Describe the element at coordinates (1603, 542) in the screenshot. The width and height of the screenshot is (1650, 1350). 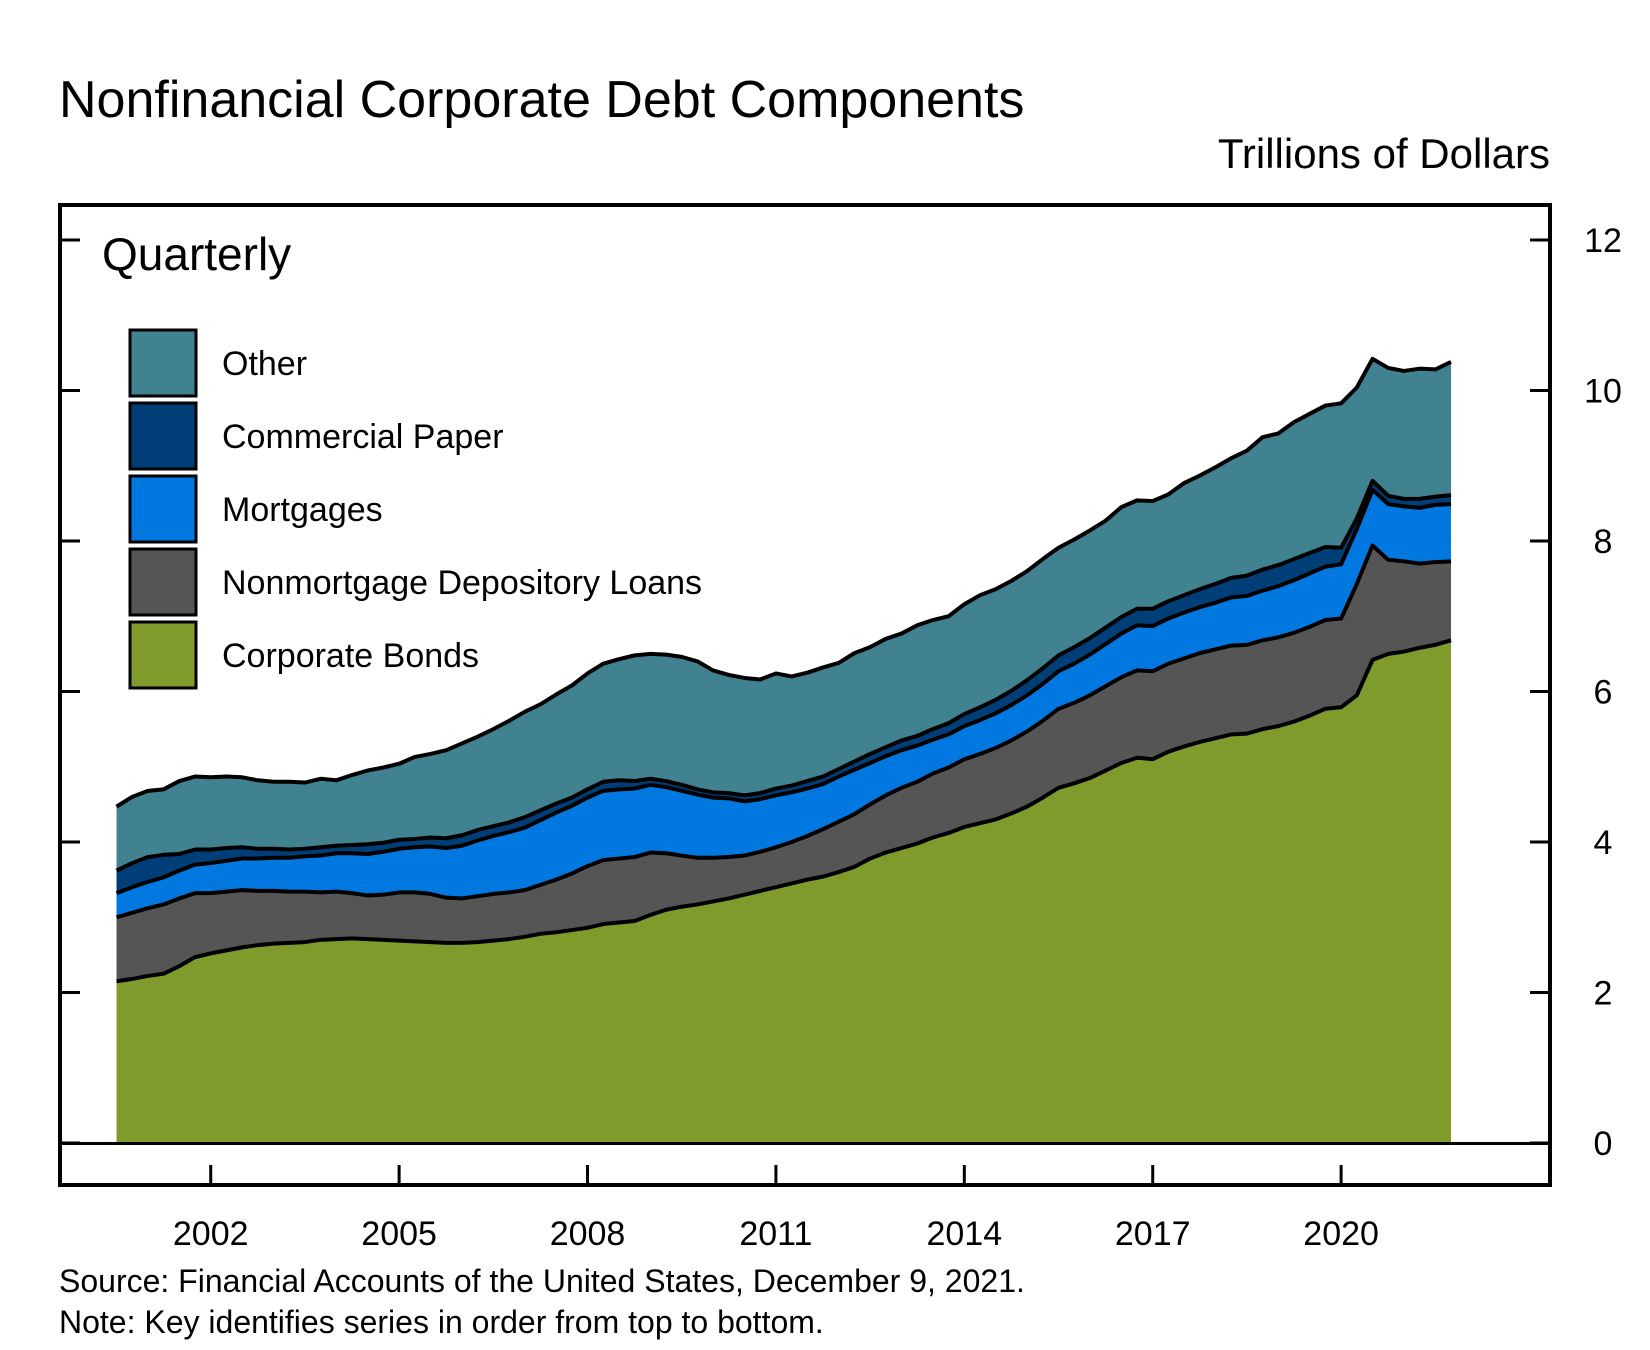
I see `y-tick-label: 8` at that location.